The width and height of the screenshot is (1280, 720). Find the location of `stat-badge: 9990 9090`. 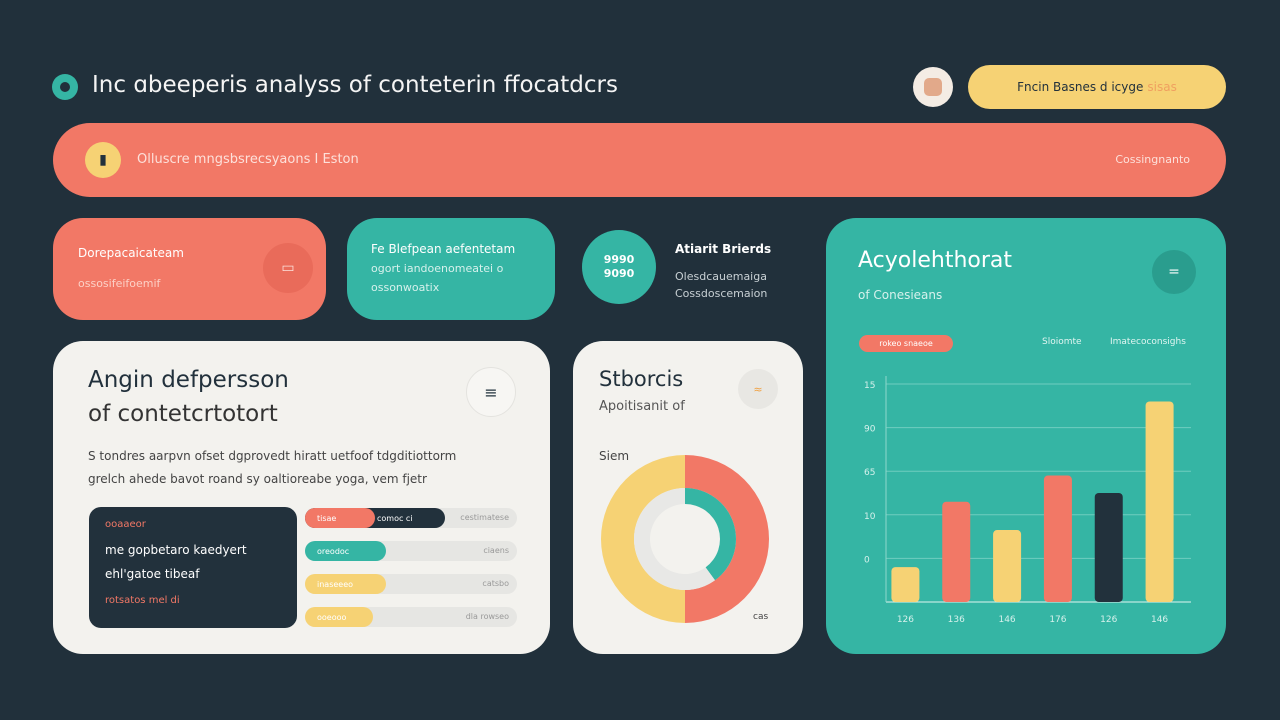

stat-badge: 9990 9090 is located at coordinates (619, 267).